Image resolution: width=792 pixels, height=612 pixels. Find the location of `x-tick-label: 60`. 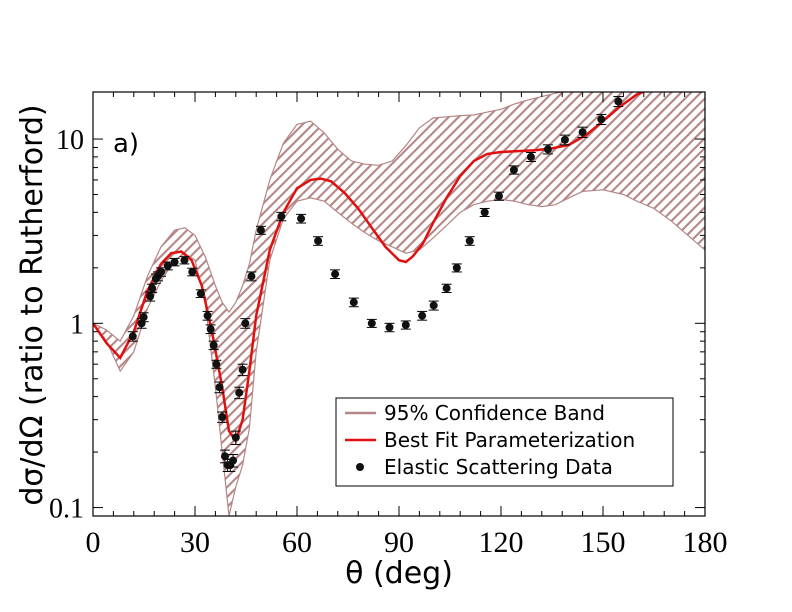

x-tick-label: 60 is located at coordinates (297, 542).